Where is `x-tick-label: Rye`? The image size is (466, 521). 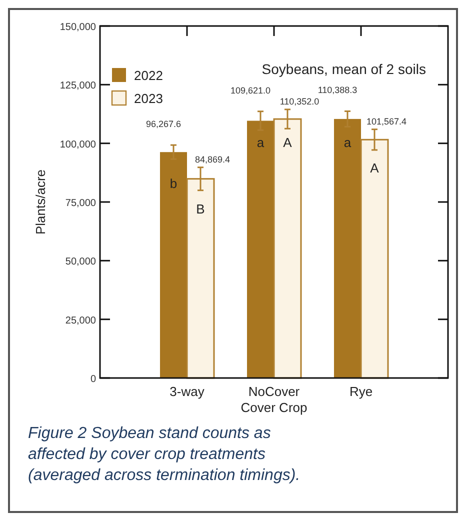
x-tick-label: Rye is located at coordinates (361, 391).